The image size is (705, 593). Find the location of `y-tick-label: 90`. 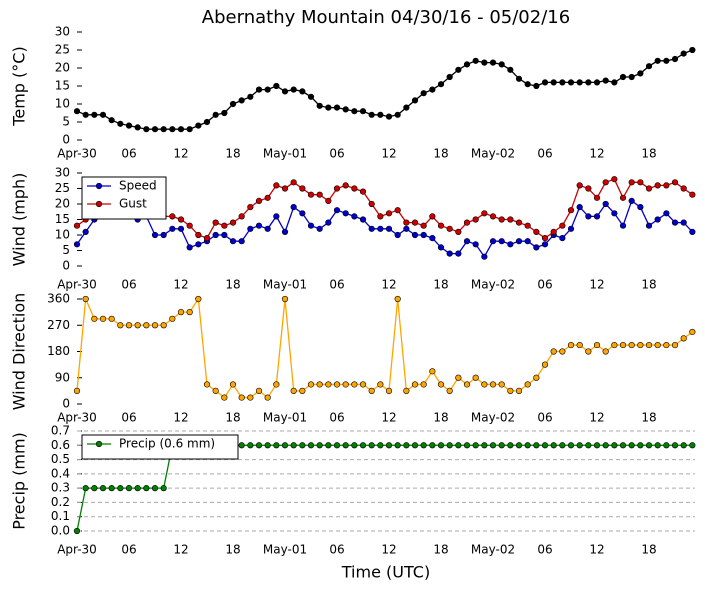

y-tick-label: 90 is located at coordinates (62, 377).